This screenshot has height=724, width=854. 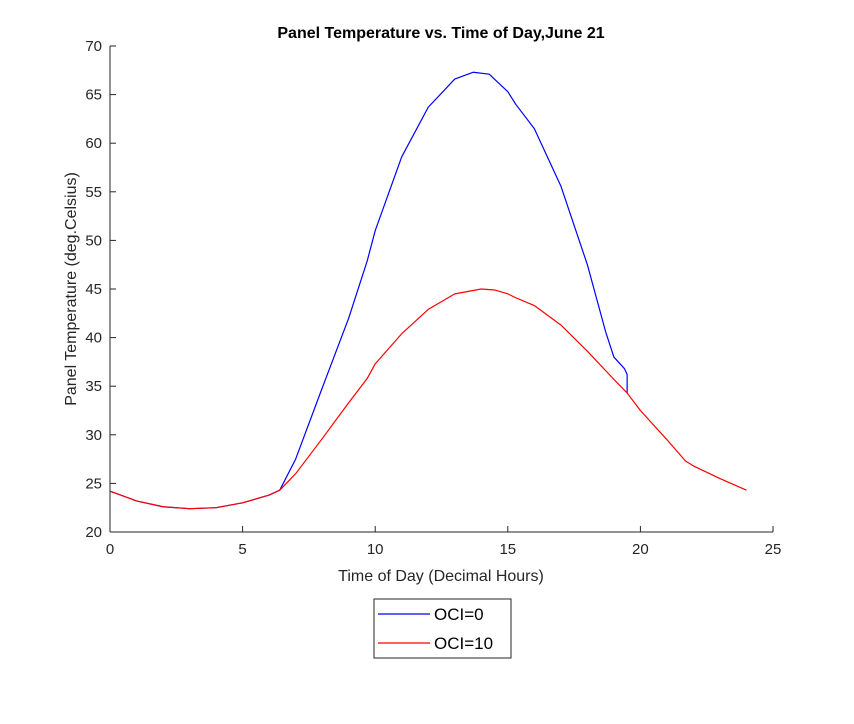 What do you see at coordinates (507, 549) in the screenshot?
I see `x-tick-label: 15` at bounding box center [507, 549].